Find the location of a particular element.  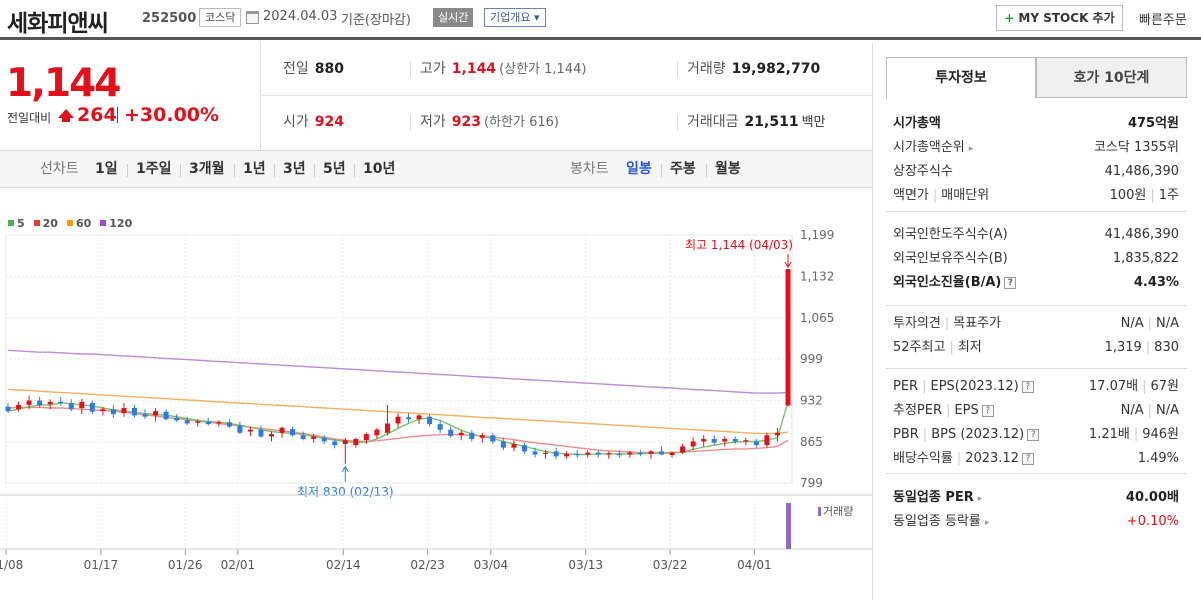

par-unit-row: 액면가 | 매매단위 100원 | 1주 is located at coordinates (1036, 196).